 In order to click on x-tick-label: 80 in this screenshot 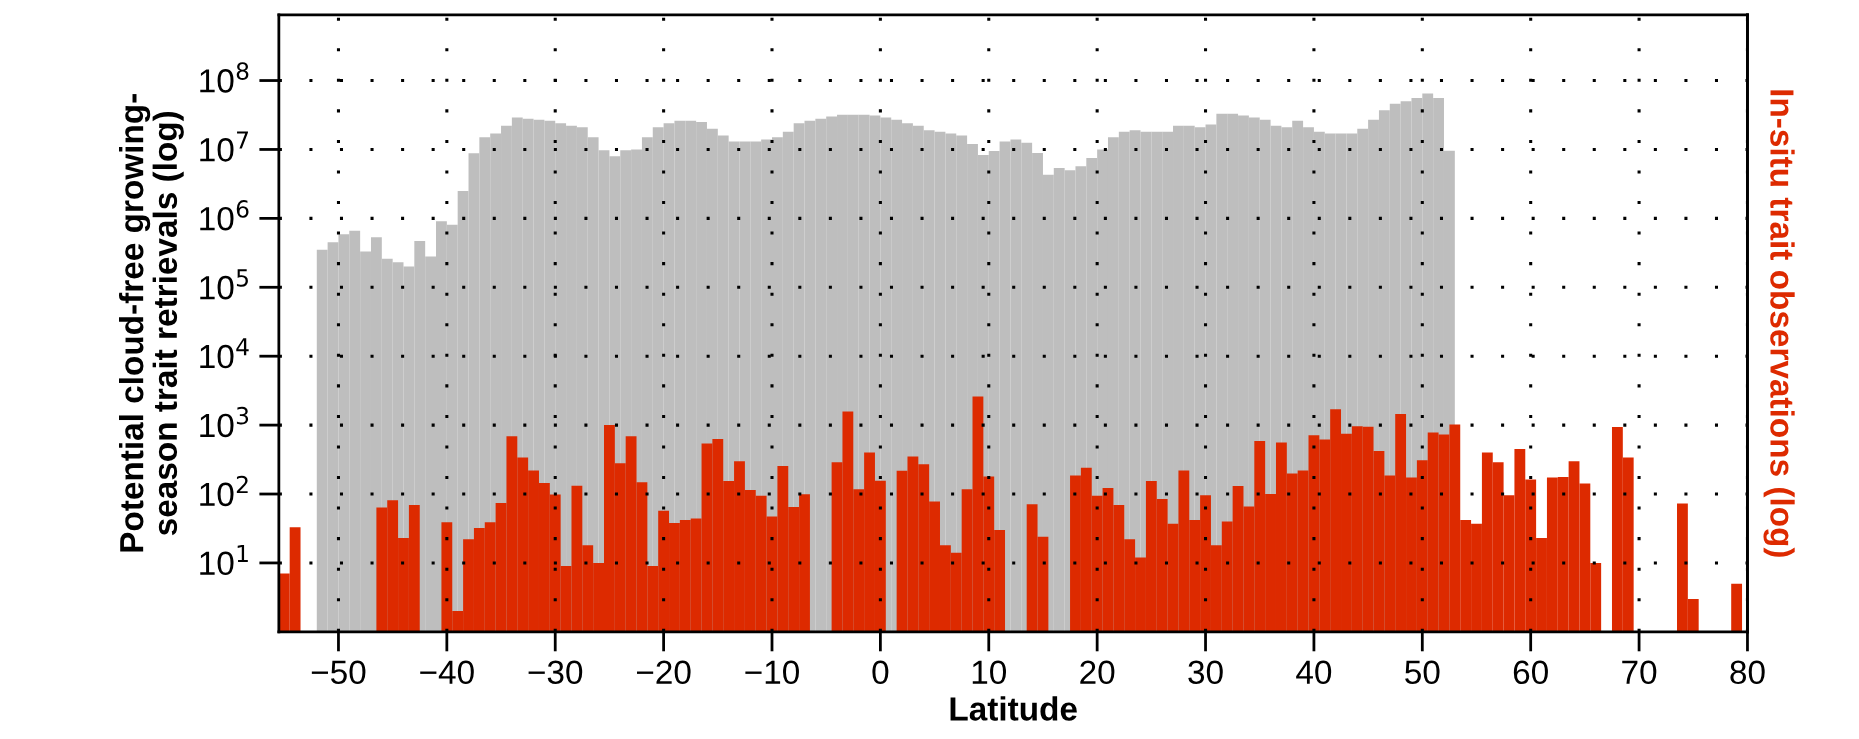, I will do `click(1747, 672)`.